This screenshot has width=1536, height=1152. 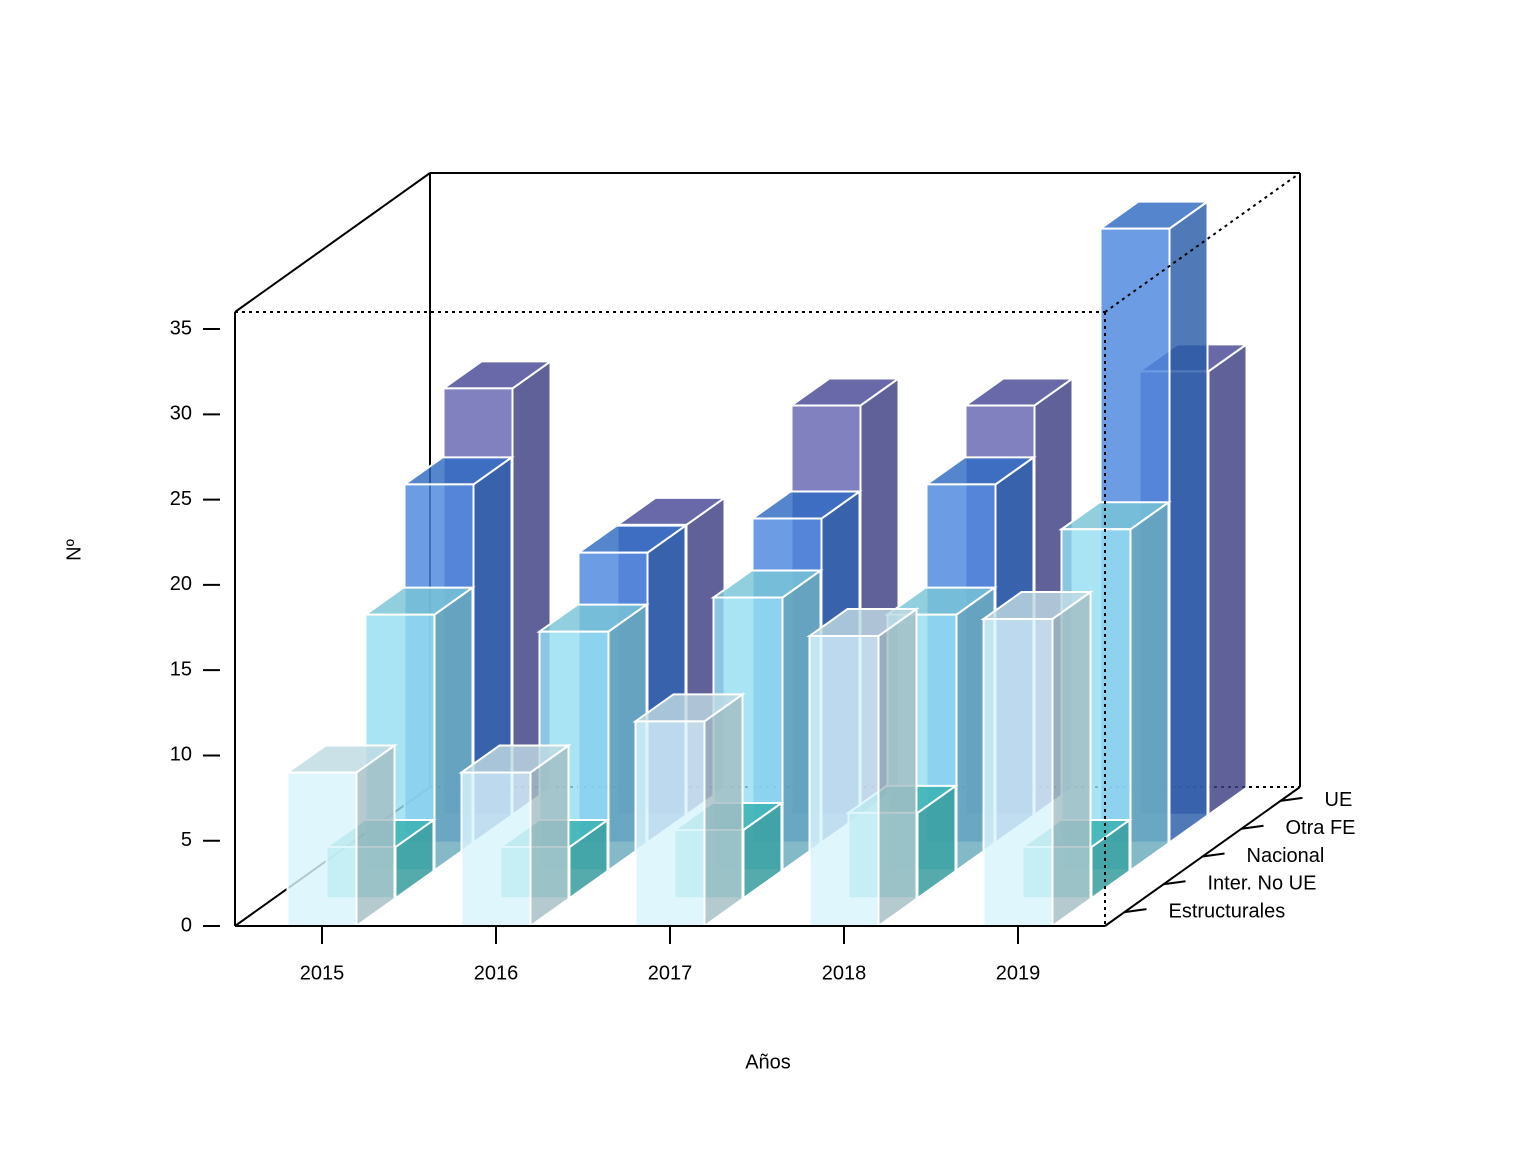 What do you see at coordinates (181, 414) in the screenshot?
I see `y-tick-label: 30` at bounding box center [181, 414].